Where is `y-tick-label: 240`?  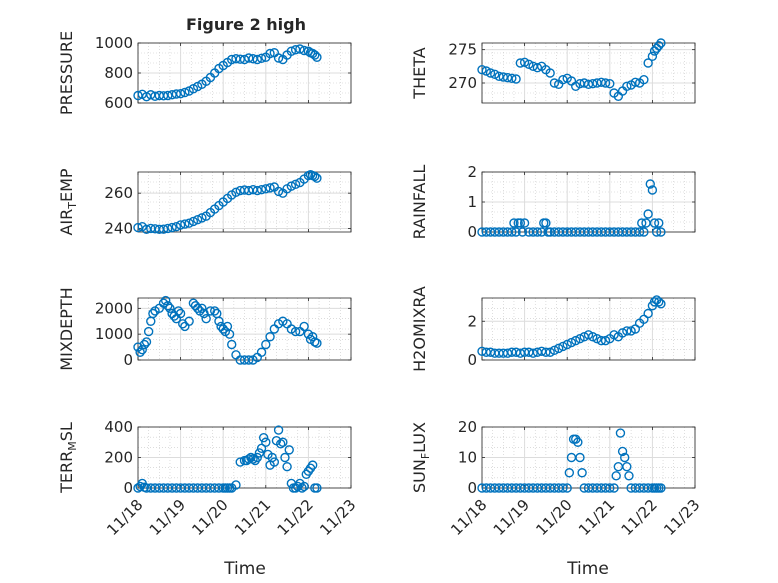
y-tick-label: 240 is located at coordinates (118, 228).